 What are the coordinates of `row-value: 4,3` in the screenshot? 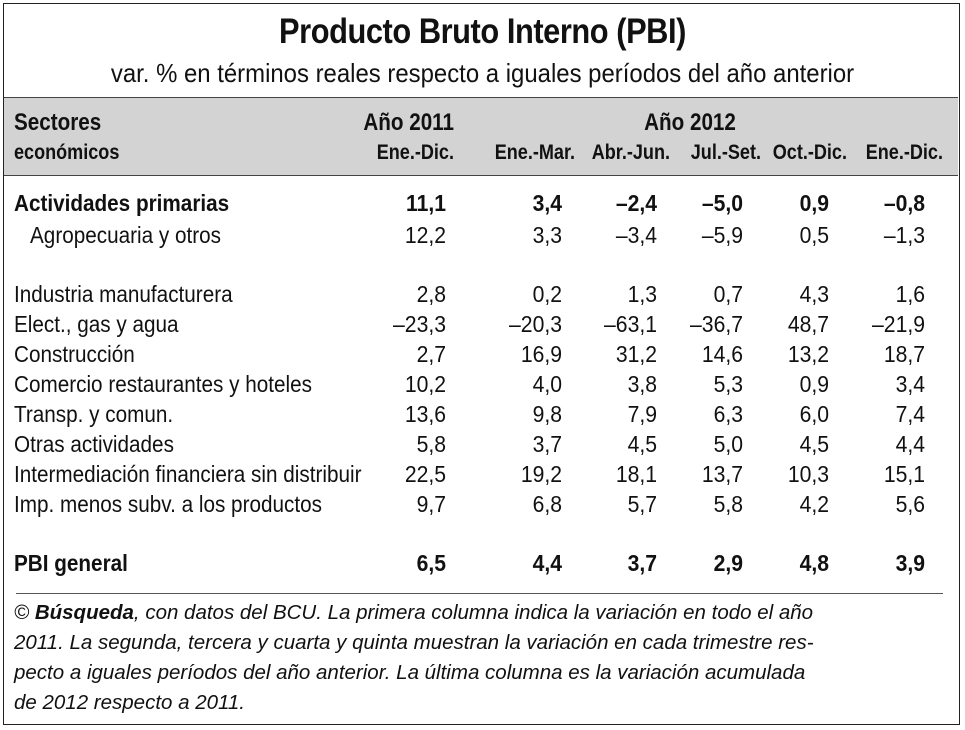 It's located at (814, 294).